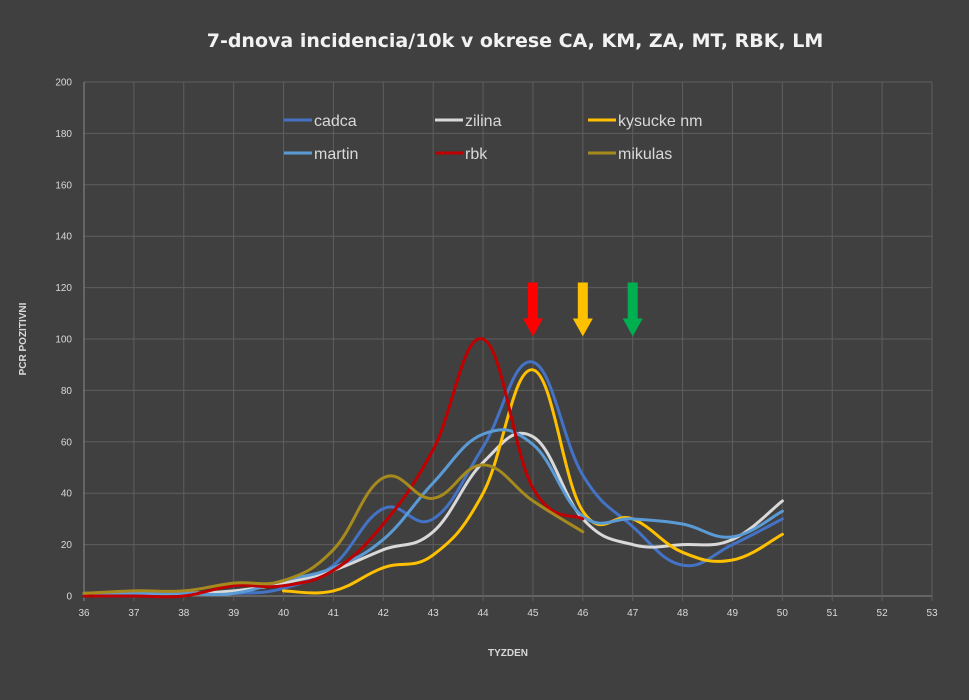 The height and width of the screenshot is (700, 969). Describe the element at coordinates (334, 613) in the screenshot. I see `x-tick-label: 41` at that location.